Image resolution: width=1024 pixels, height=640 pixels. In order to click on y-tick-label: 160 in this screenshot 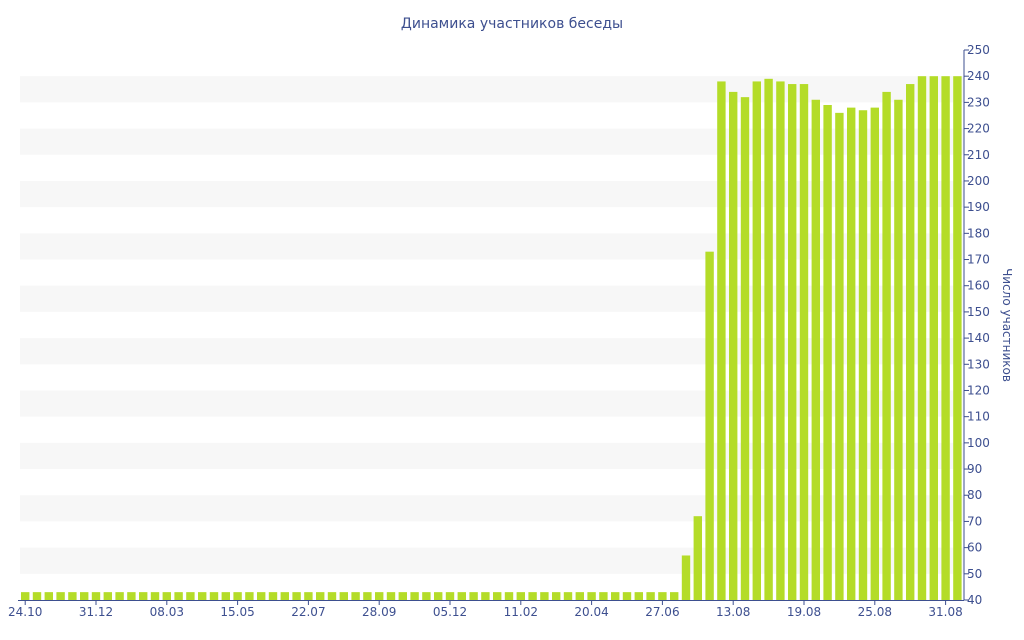, I will do `click(978, 286)`.